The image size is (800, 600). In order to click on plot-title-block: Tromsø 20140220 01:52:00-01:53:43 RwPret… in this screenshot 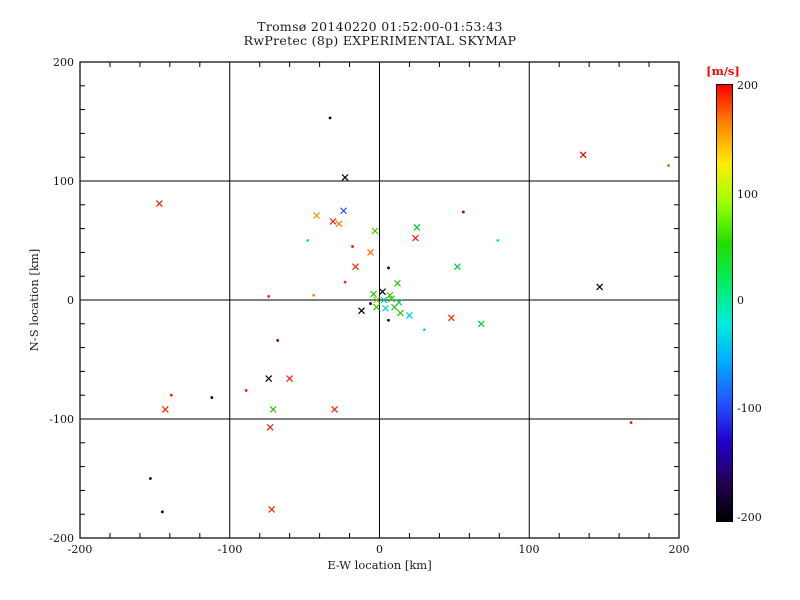, I will do `click(380, 34)`.